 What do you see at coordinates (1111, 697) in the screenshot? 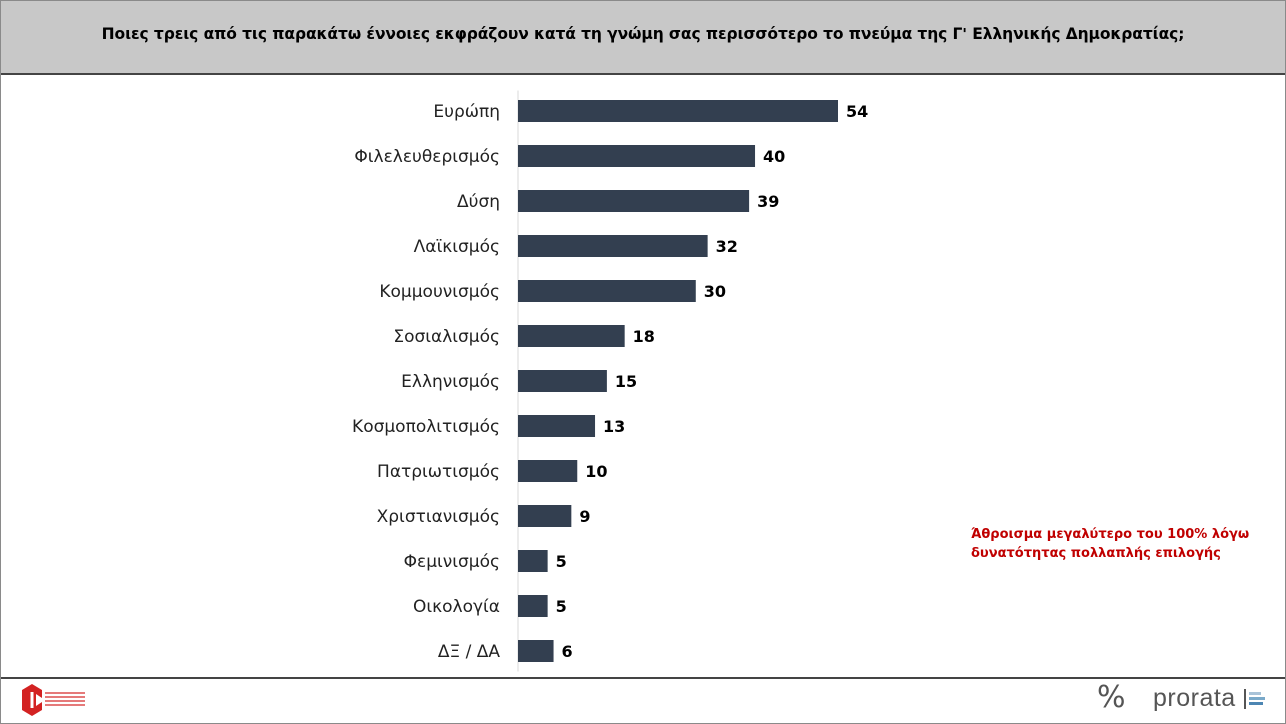
I see `percent-logo-icon: %` at bounding box center [1111, 697].